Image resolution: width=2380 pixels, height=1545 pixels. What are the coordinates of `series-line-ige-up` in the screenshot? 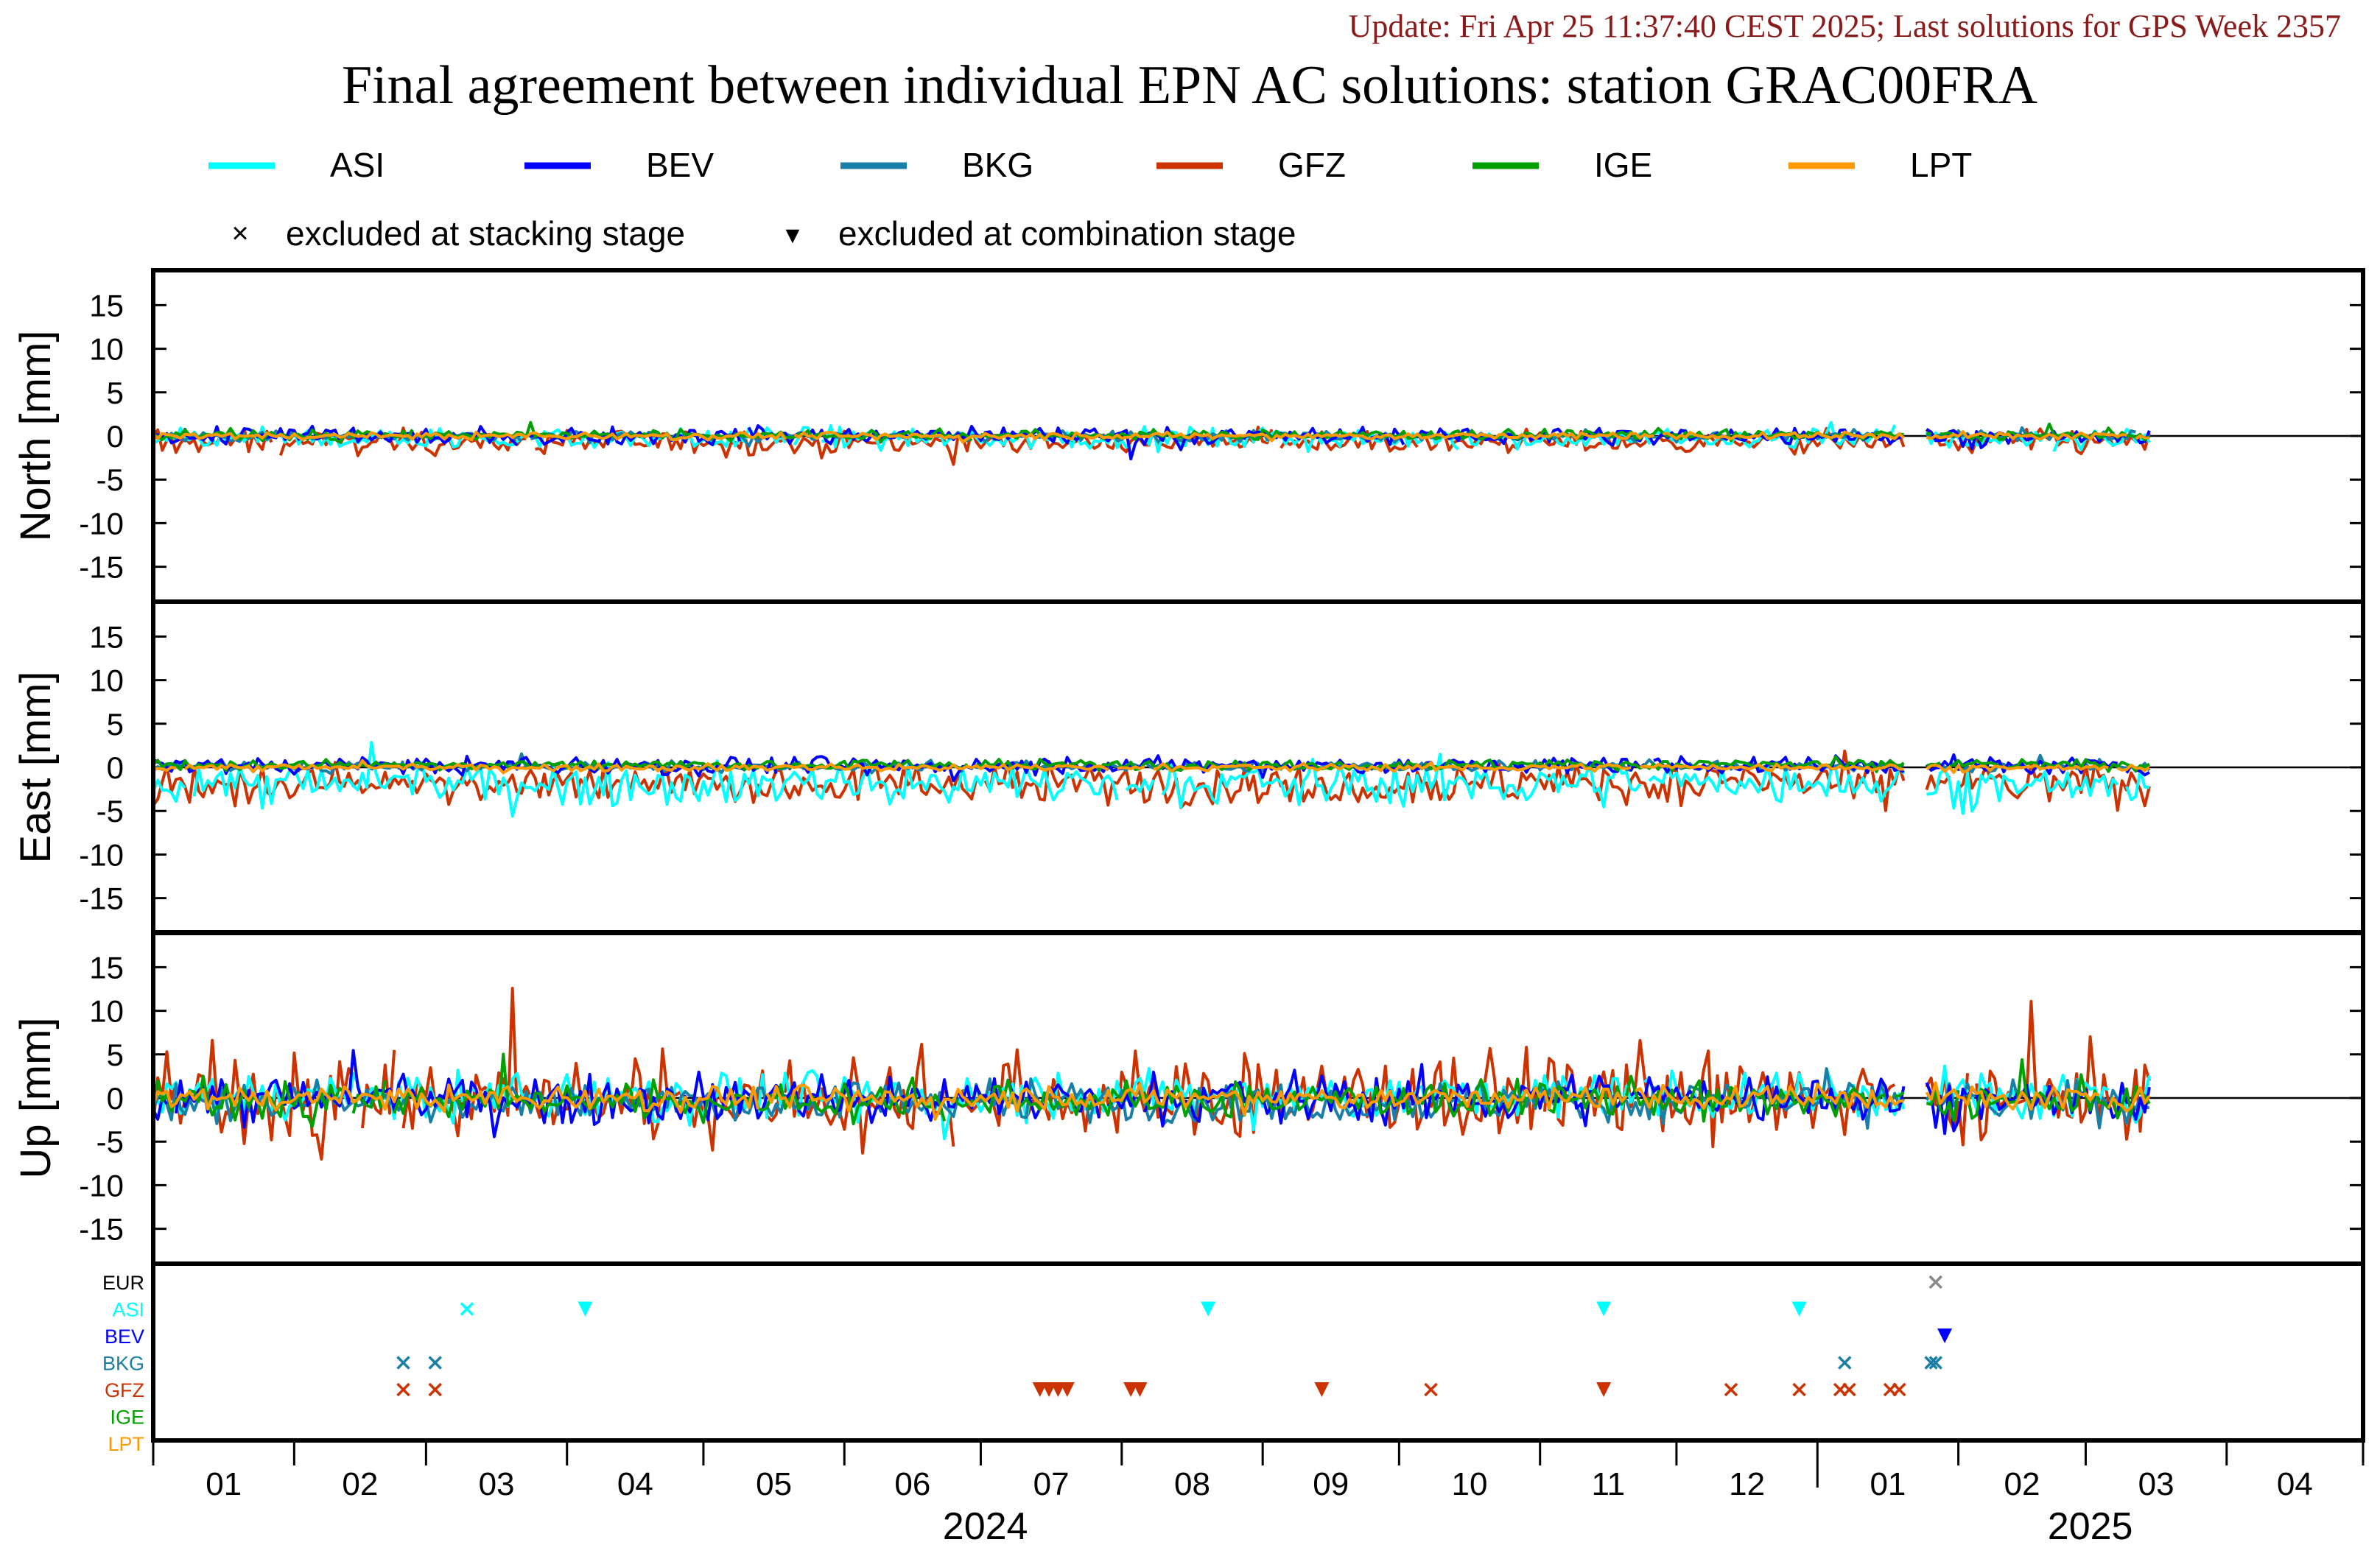 It's located at (1151, 1090).